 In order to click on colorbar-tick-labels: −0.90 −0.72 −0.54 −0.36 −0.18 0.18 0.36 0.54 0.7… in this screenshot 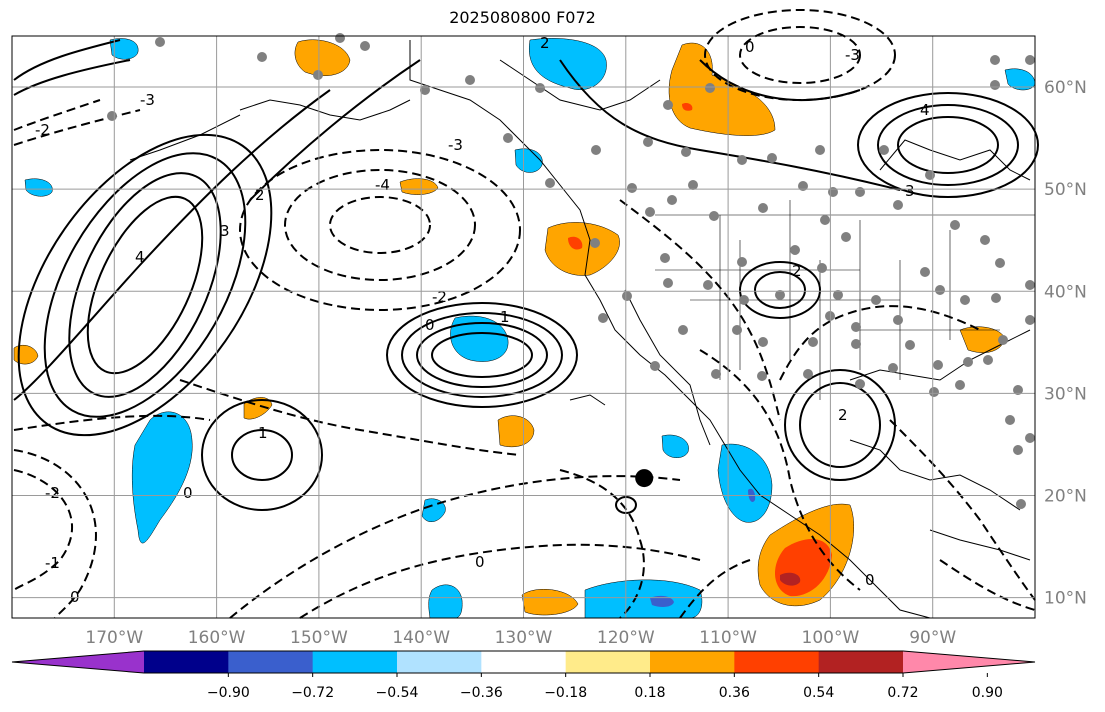, I will do `click(605, 693)`.